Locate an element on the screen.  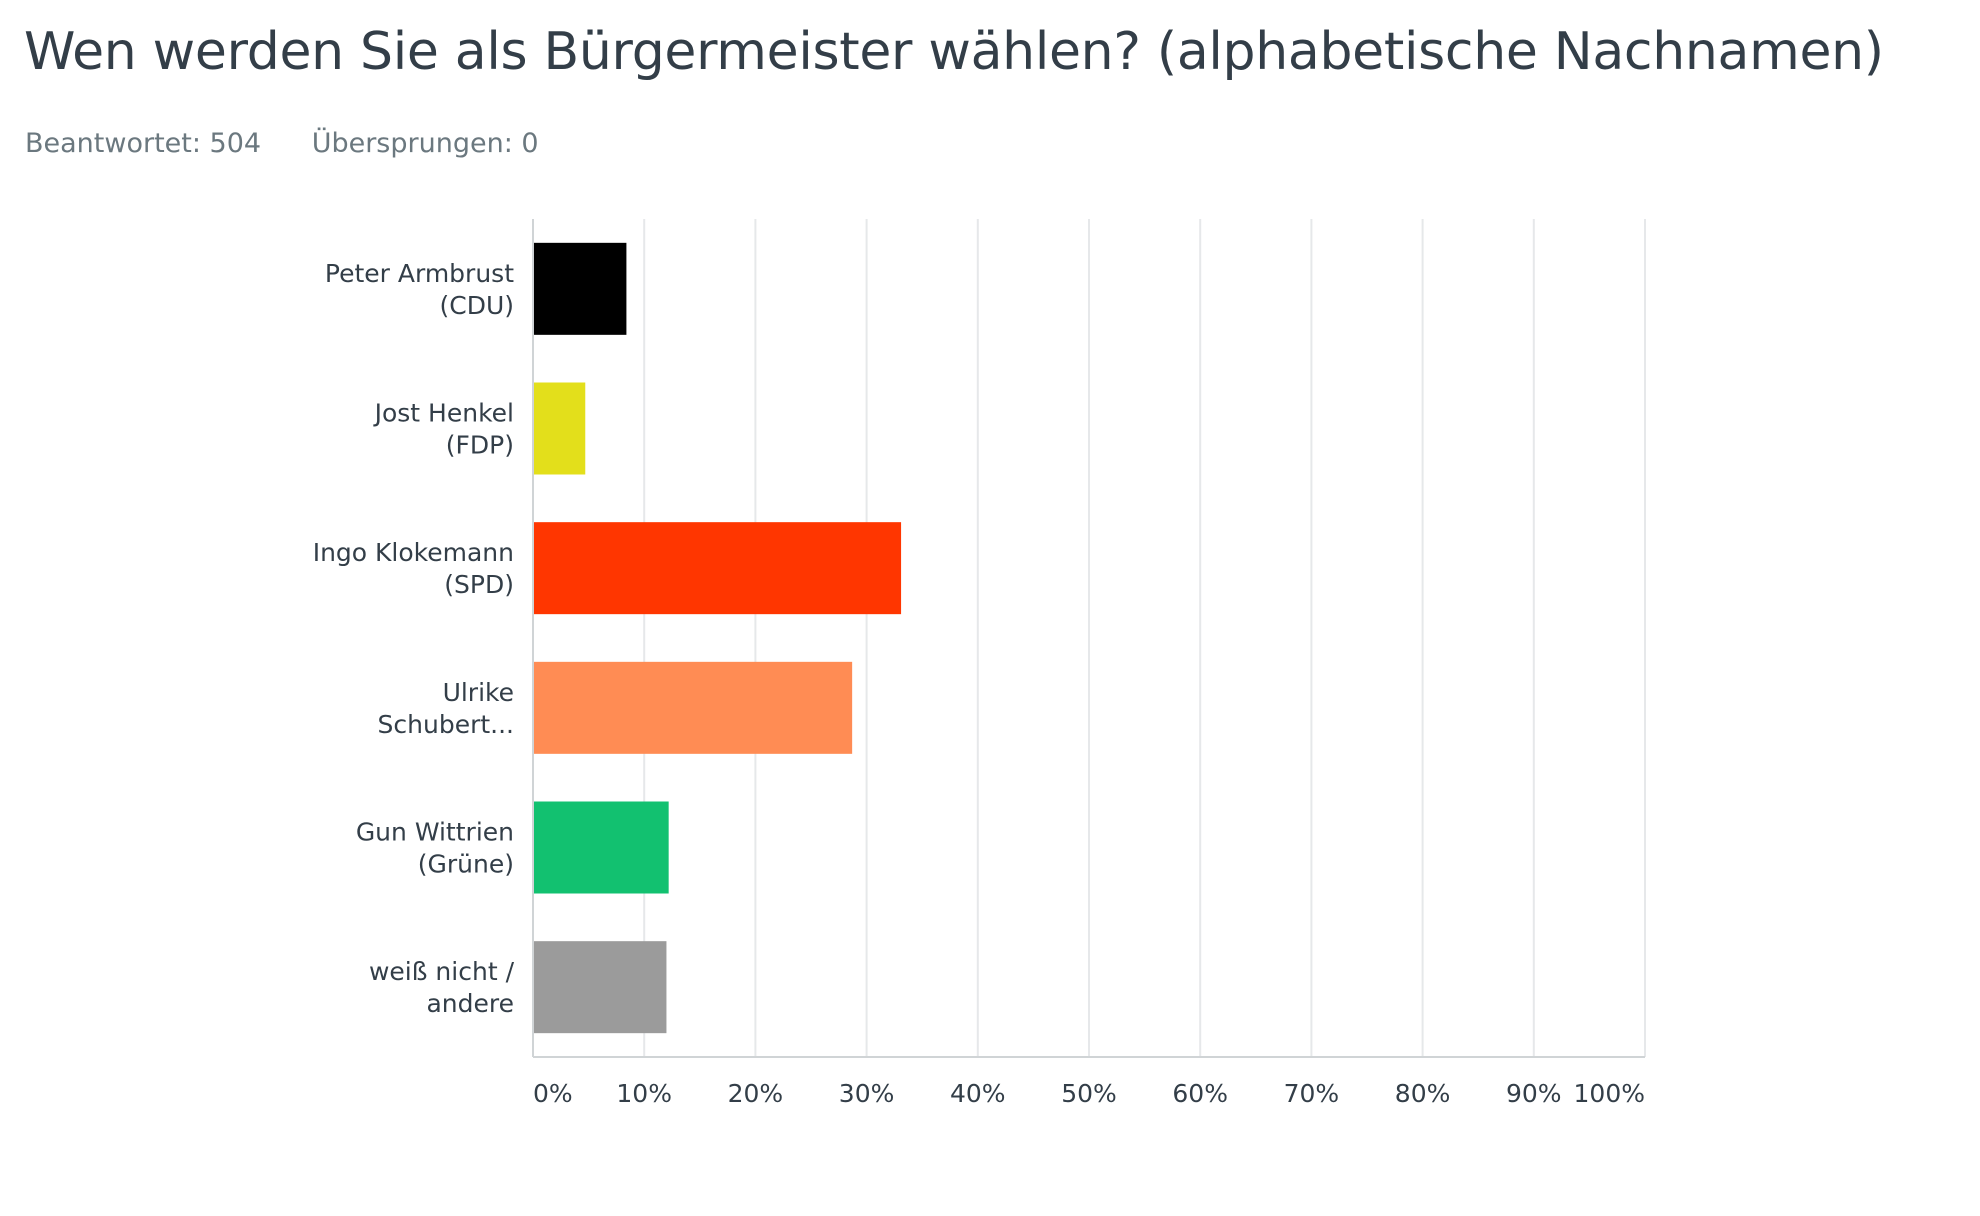
x-tick-label: 40% is located at coordinates (978, 1093).